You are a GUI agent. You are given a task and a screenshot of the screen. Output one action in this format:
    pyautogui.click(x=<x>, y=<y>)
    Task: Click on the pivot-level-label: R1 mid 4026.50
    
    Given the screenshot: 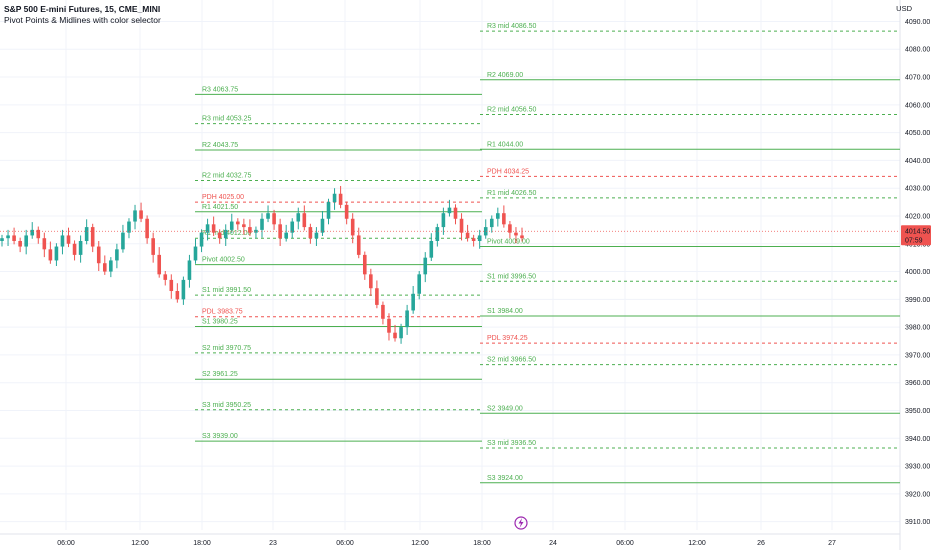 What is the action you would take?
    pyautogui.click(x=512, y=193)
    